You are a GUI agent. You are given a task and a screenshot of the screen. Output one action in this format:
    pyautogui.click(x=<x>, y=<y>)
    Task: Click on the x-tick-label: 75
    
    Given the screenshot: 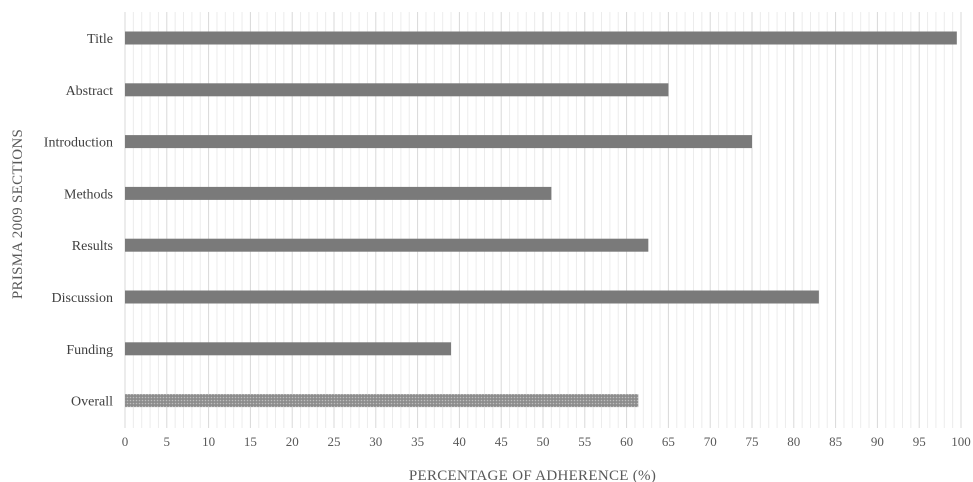 What is the action you would take?
    pyautogui.click(x=752, y=441)
    